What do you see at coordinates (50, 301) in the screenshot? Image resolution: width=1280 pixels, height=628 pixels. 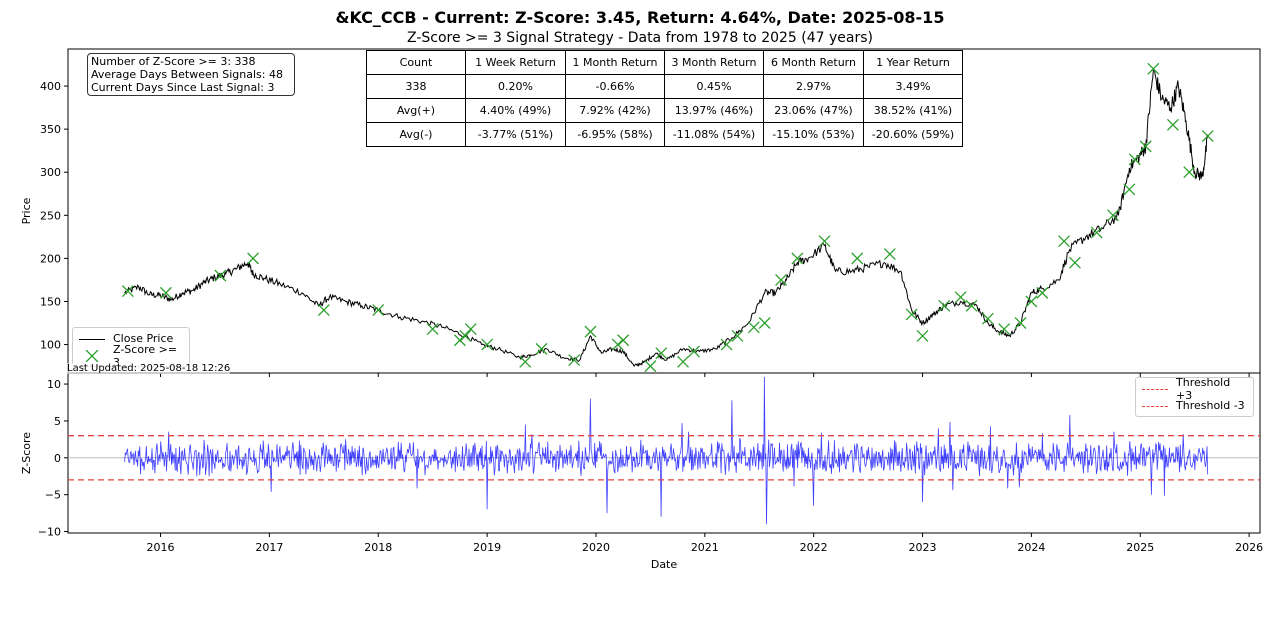 I see `y-tick-label: 150` at bounding box center [50, 301].